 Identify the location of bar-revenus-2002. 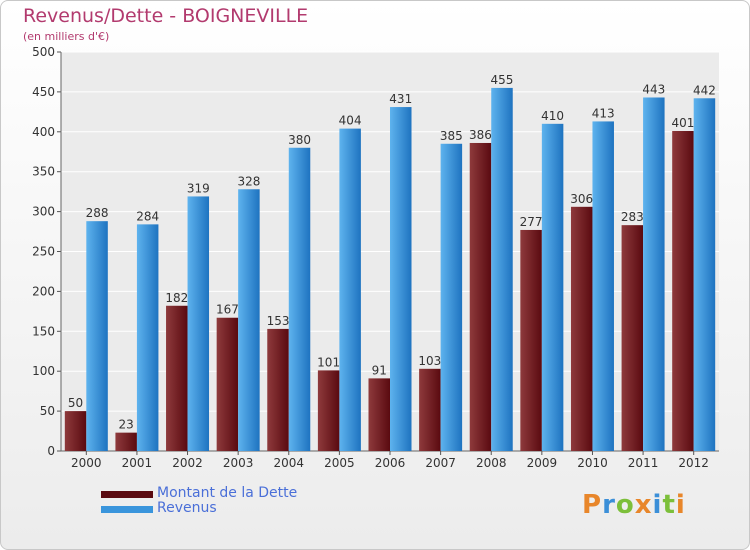
(198, 323).